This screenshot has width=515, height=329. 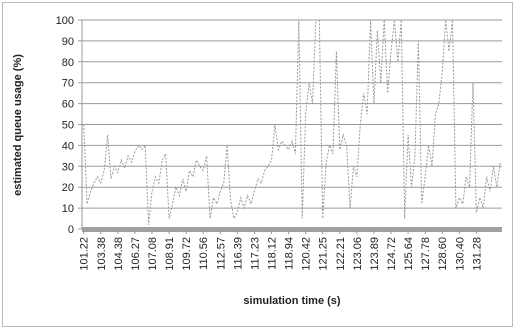 What do you see at coordinates (443, 254) in the screenshot?
I see `x-tick-label: 128.60` at bounding box center [443, 254].